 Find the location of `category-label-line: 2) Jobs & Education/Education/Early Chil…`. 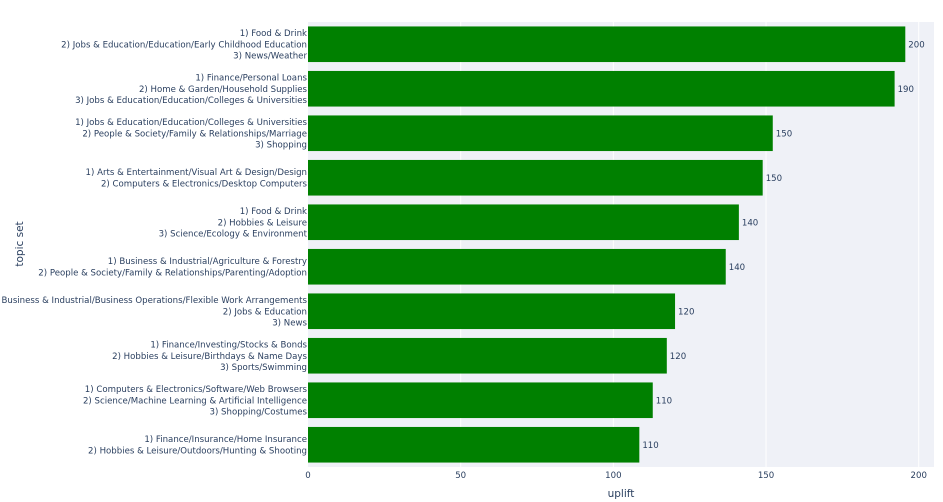

category-label-line: 2) Jobs & Education/Education/Early Chil… is located at coordinates (184, 45).